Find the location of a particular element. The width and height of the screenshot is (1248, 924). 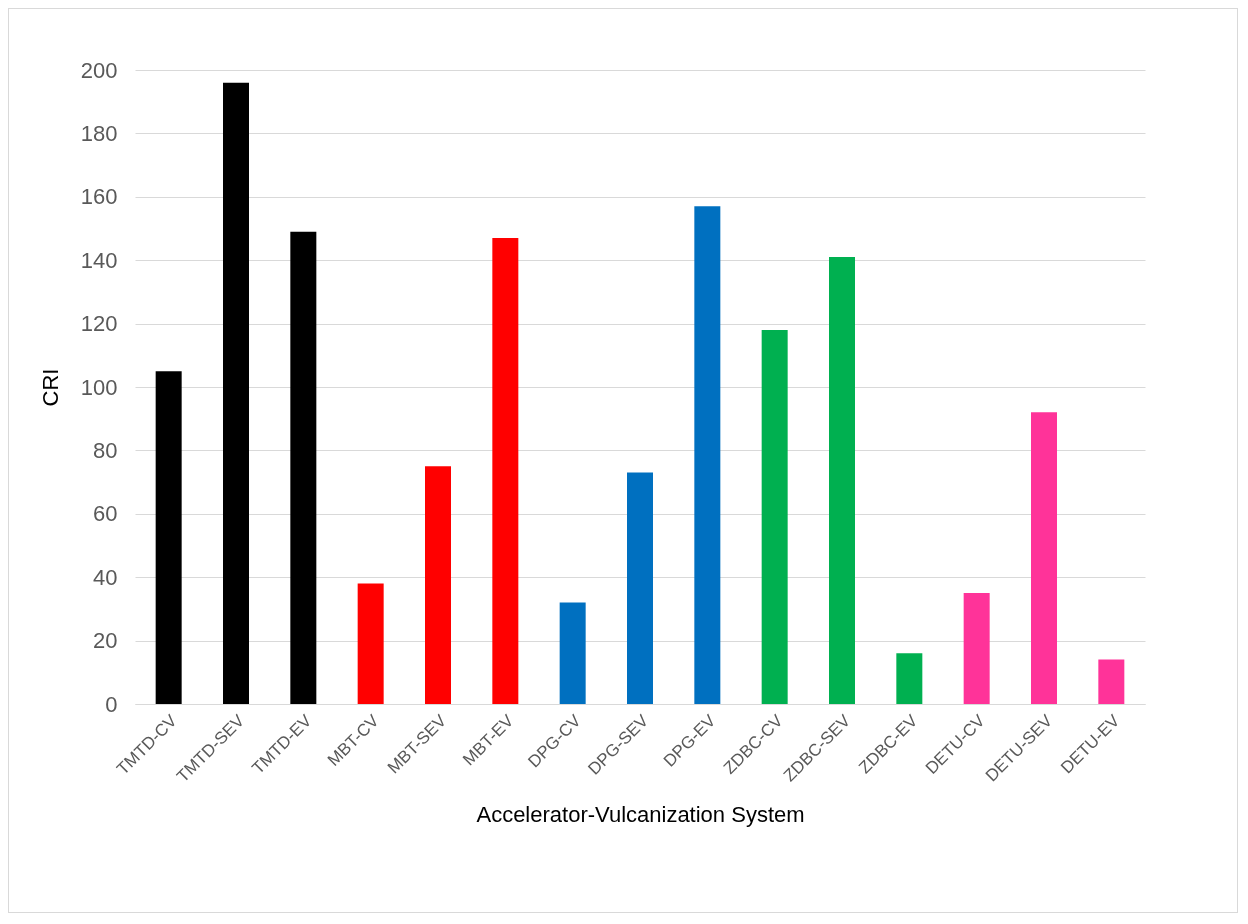

y-tick-label: 140 is located at coordinates (99, 260).